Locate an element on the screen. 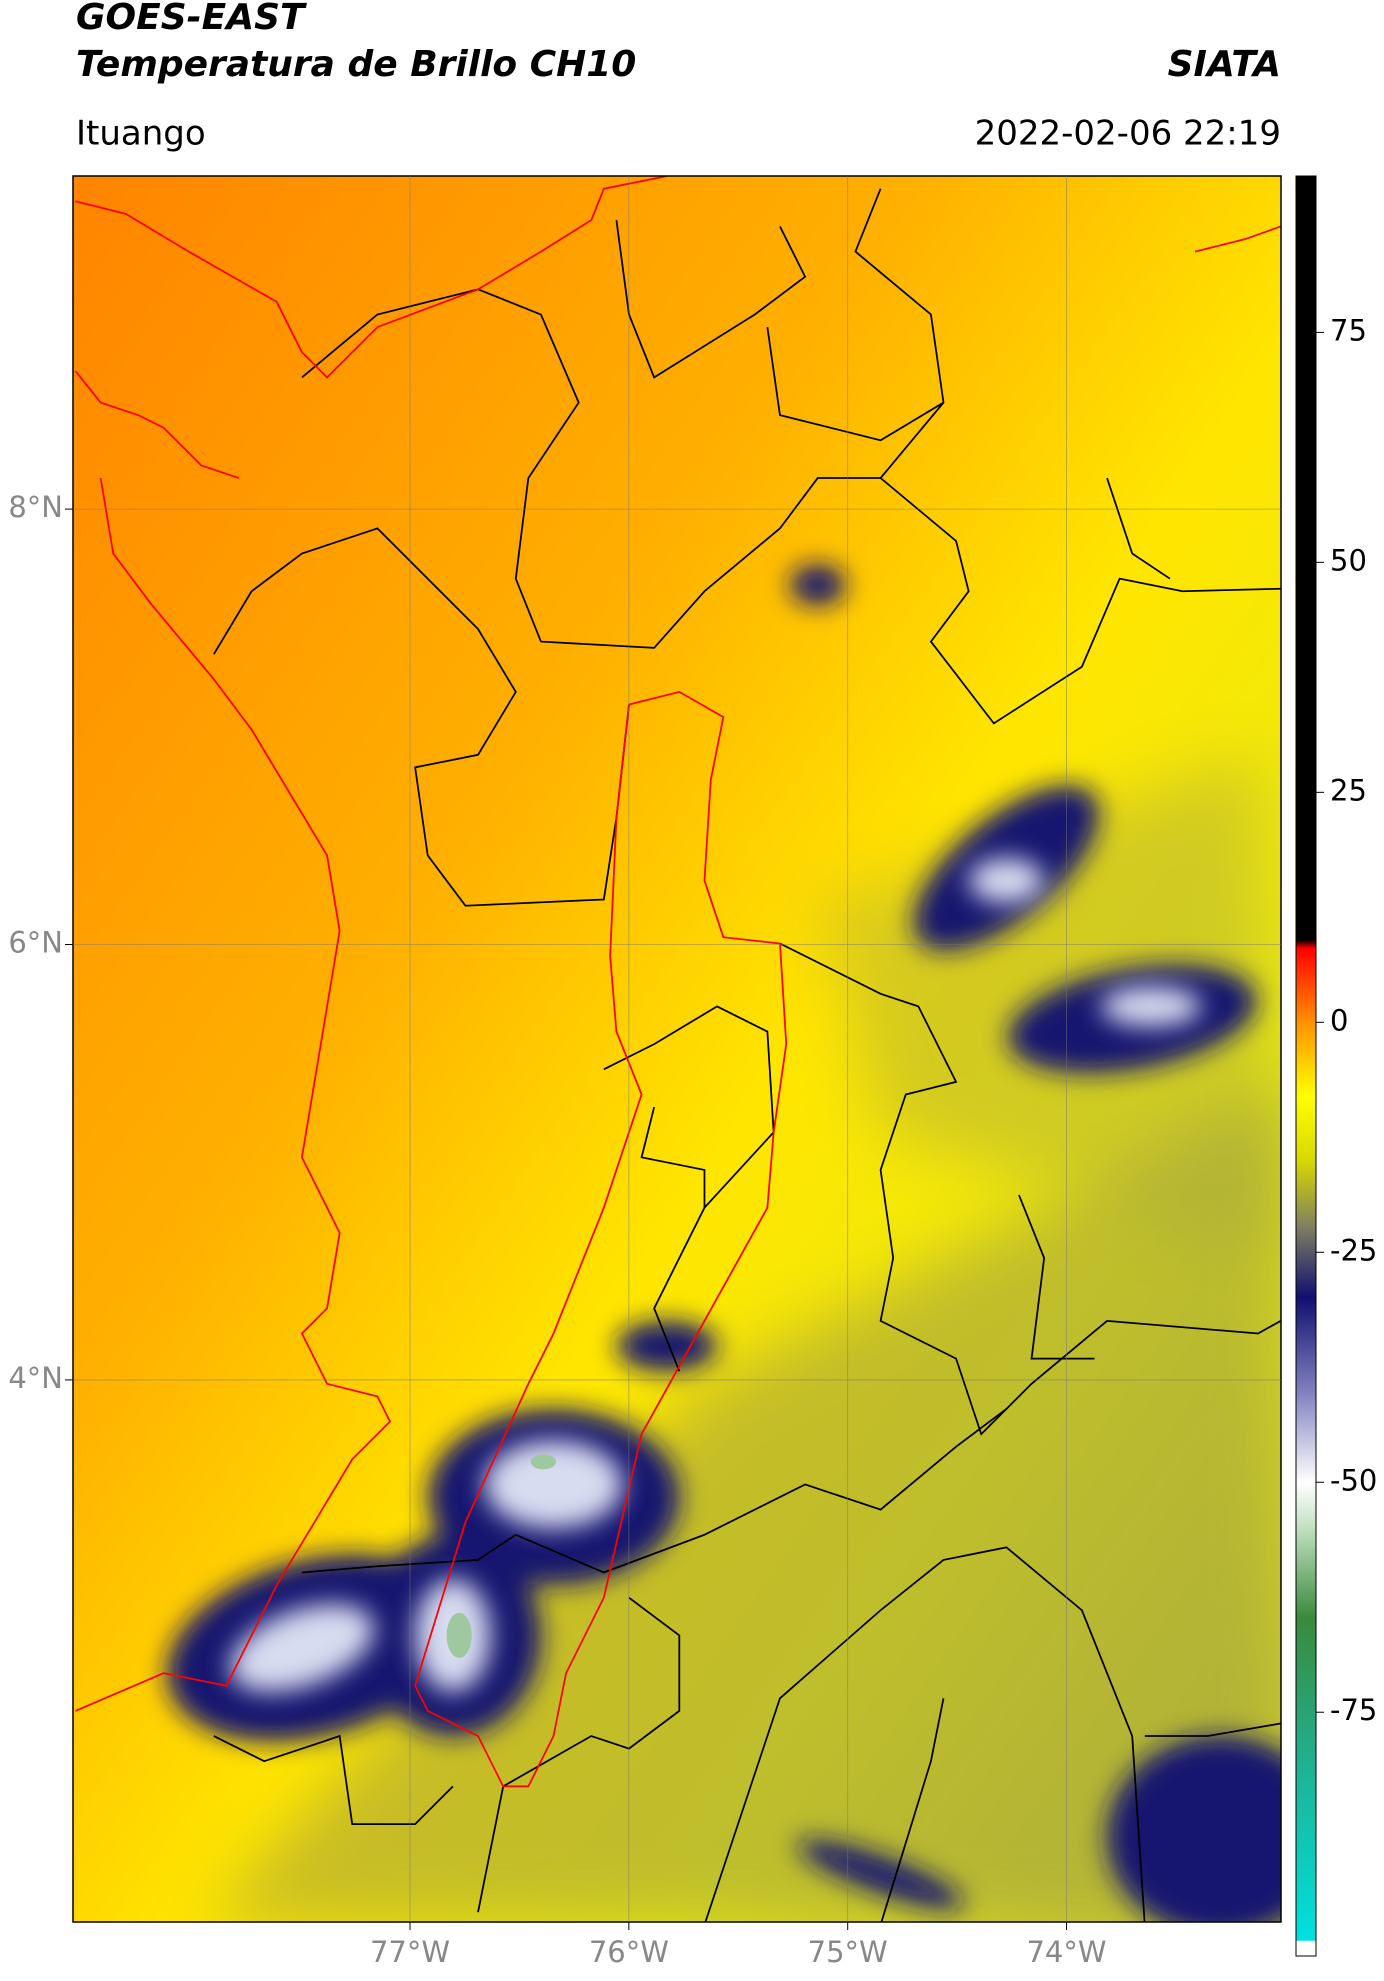 The height and width of the screenshot is (1981, 1384). colorbar-label: 0 is located at coordinates (1339, 1020).